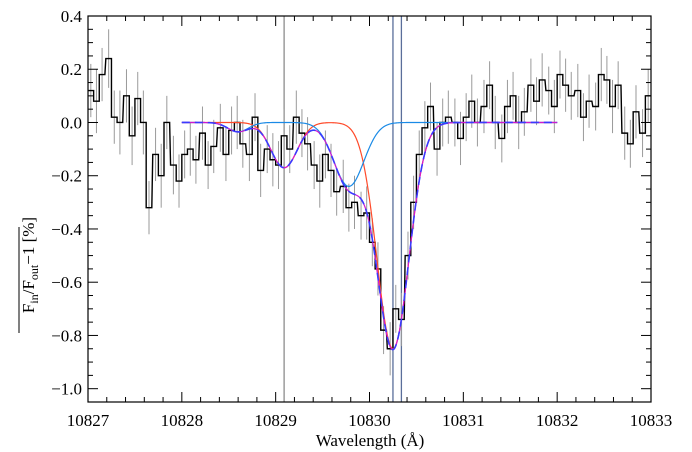  What do you see at coordinates (72, 16) in the screenshot?
I see `y-tick-label-7: 0.4` at bounding box center [72, 16].